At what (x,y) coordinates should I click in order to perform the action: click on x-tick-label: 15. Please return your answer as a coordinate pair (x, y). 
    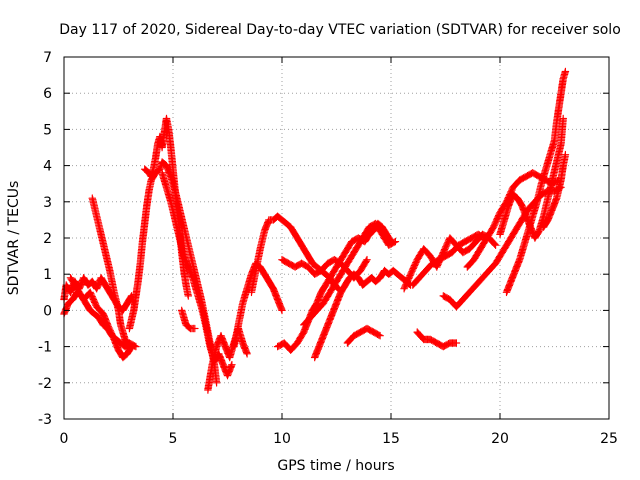
    Looking at the image, I should click on (391, 439).